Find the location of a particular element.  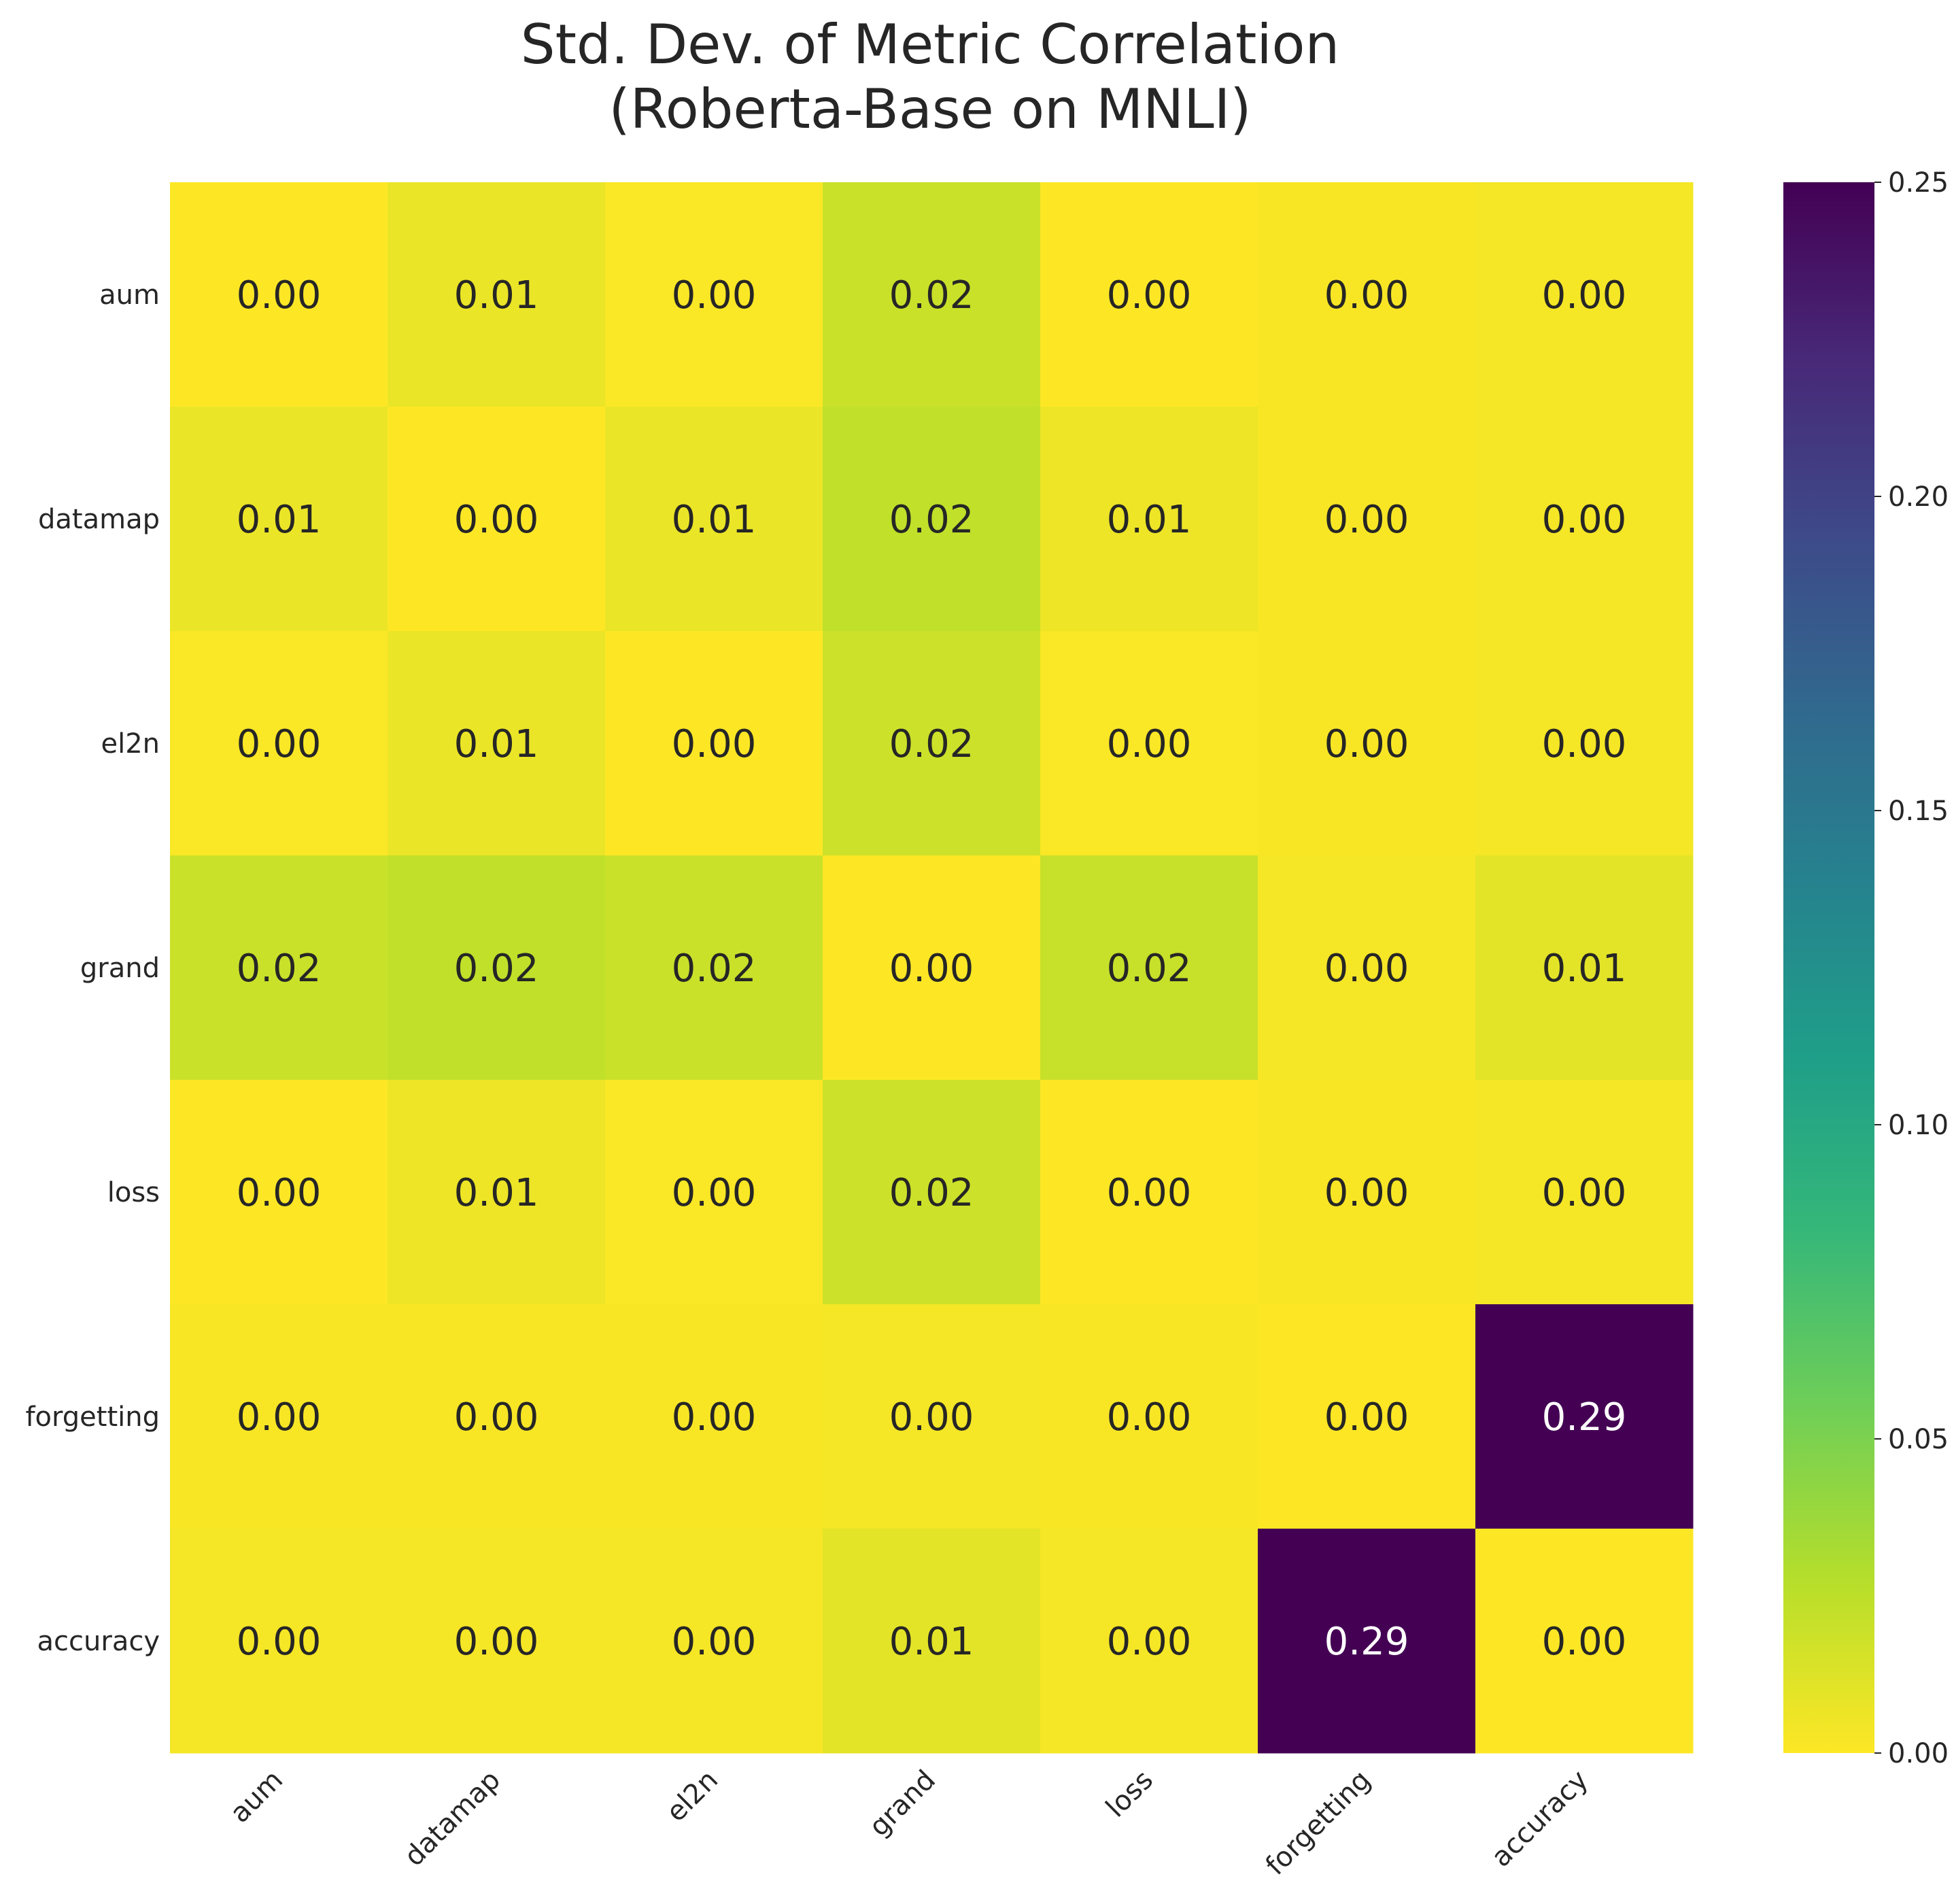

colorbar-ticks: 0.00 0.05 0.10 0.15 0.20 0.25 is located at coordinates (1912, 968).